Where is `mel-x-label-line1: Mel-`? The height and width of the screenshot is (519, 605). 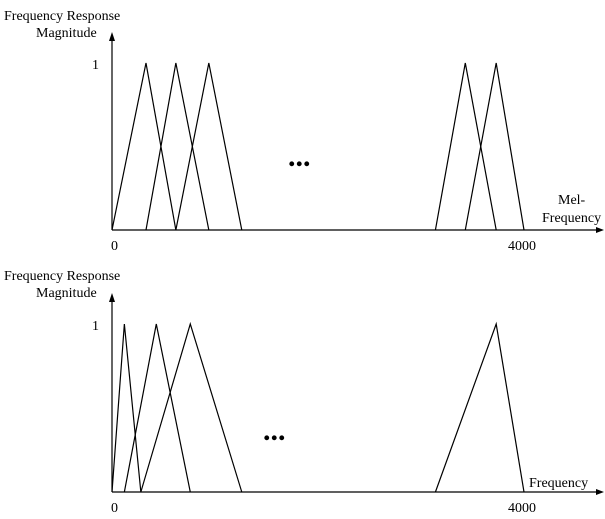
mel-x-label-line1: Mel- is located at coordinates (572, 200).